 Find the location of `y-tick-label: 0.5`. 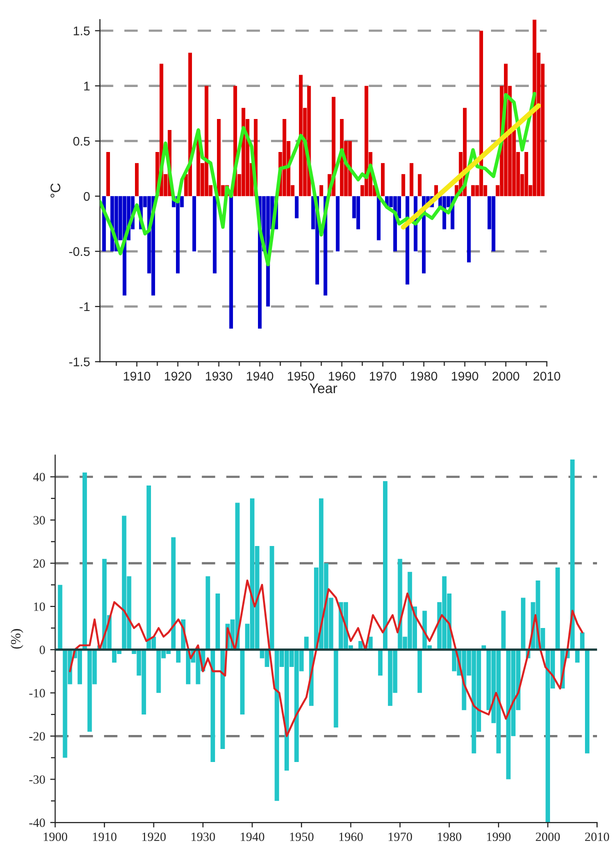

y-tick-label: 0.5 is located at coordinates (81, 141).